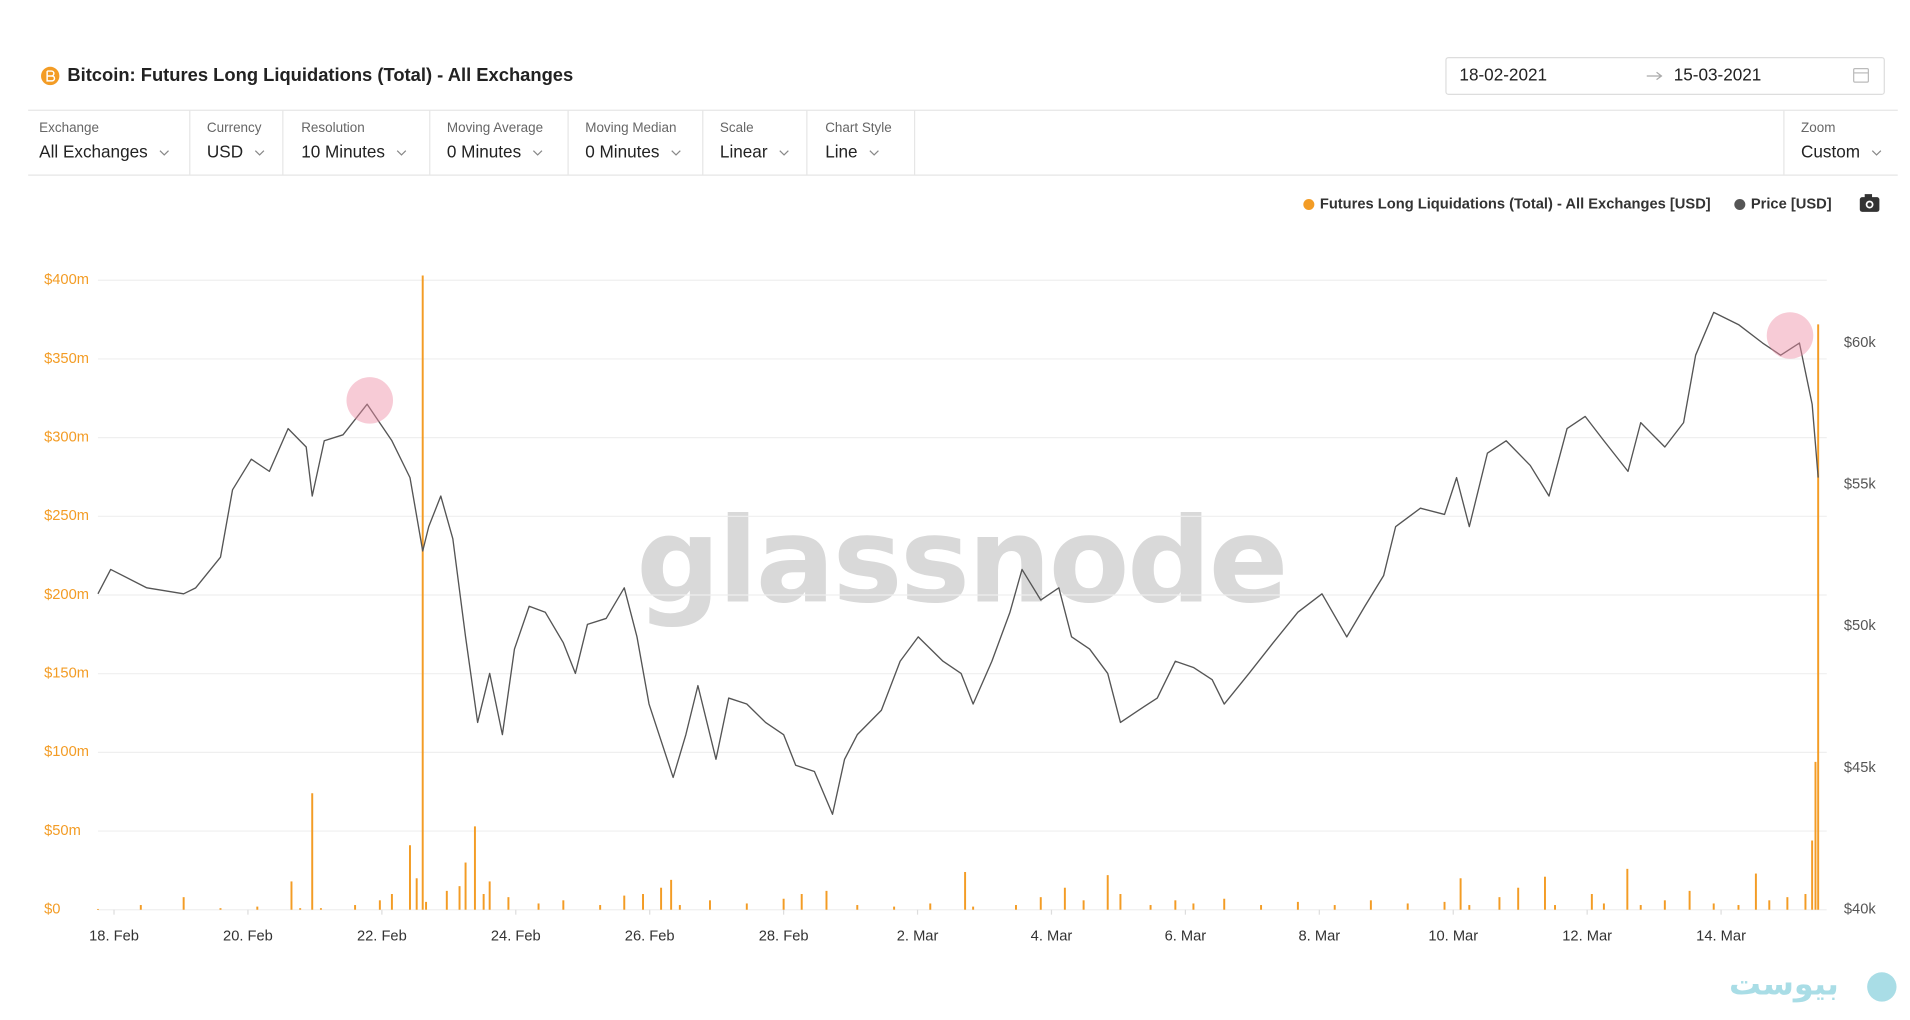 The image size is (1910, 1020). I want to click on legend-item: Price [USD], so click(1783, 204).